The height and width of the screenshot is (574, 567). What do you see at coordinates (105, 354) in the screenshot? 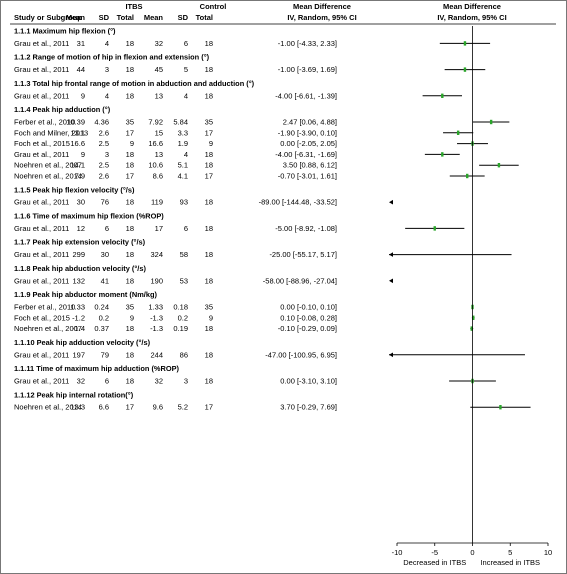
I see `itbs-sd: 79` at bounding box center [105, 354].